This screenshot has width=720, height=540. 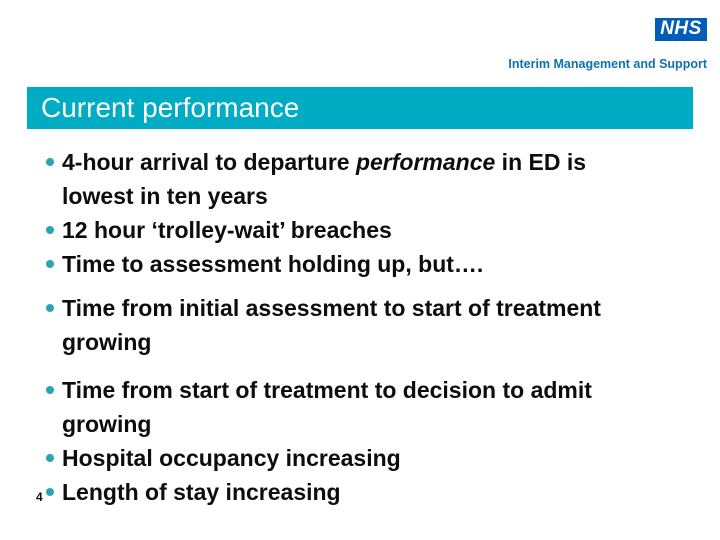 What do you see at coordinates (231, 458) in the screenshot?
I see `bullet-text: Hospital occupancy increasing` at bounding box center [231, 458].